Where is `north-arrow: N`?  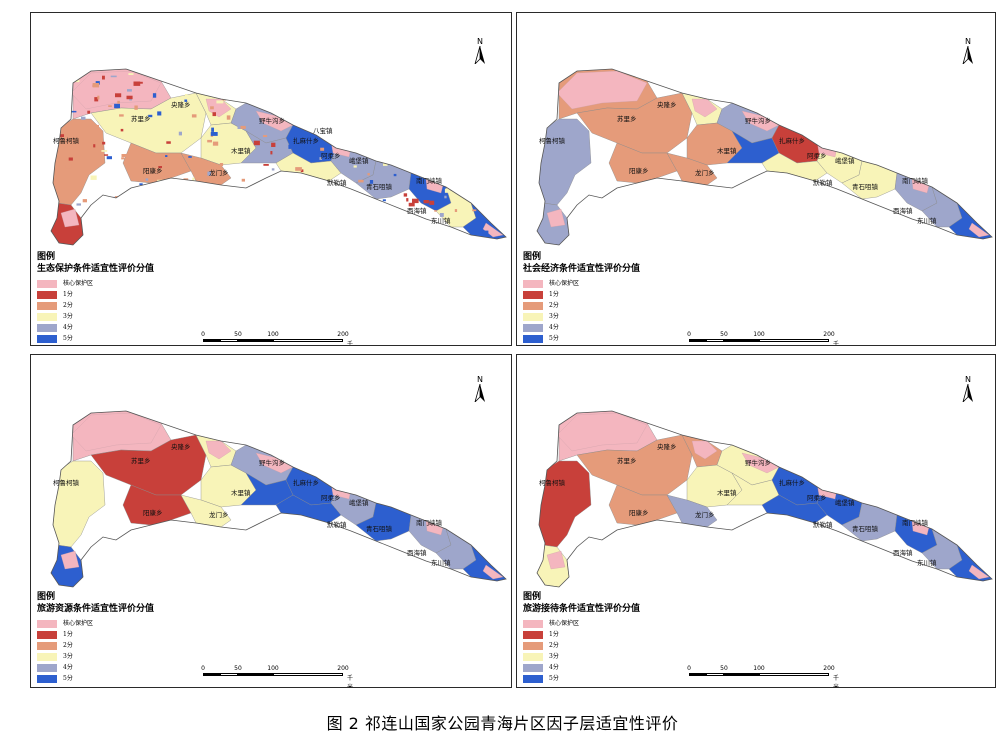 north-arrow: N is located at coordinates (968, 389).